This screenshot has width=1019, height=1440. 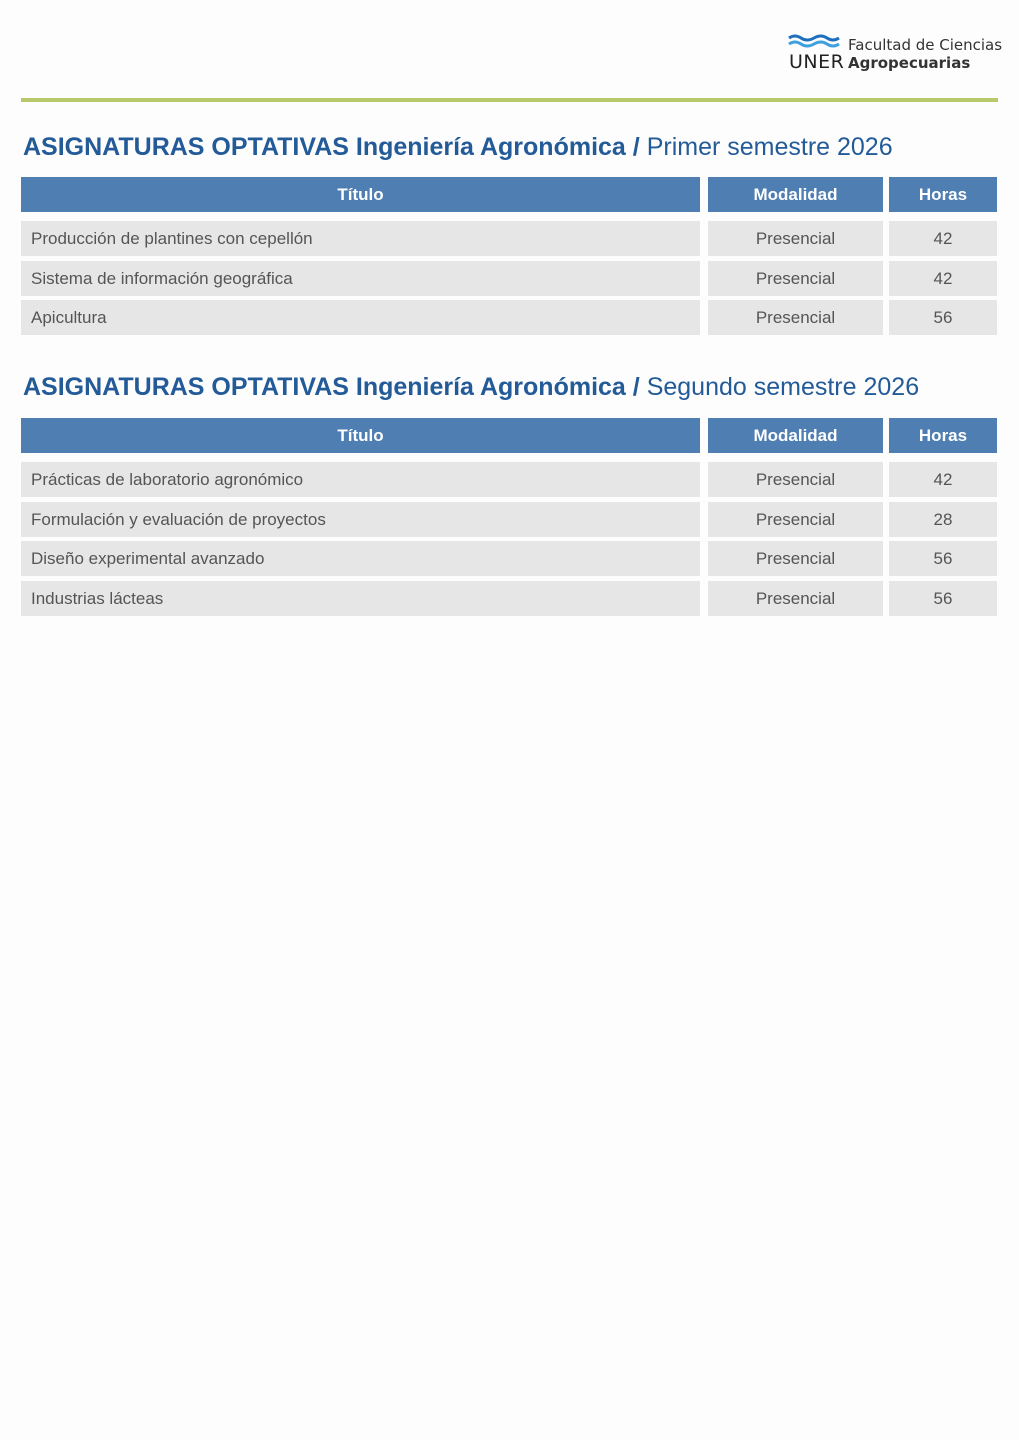 What do you see at coordinates (360, 479) in the screenshot?
I see `title-cell: Prácticas de laboratorio agronómico` at bounding box center [360, 479].